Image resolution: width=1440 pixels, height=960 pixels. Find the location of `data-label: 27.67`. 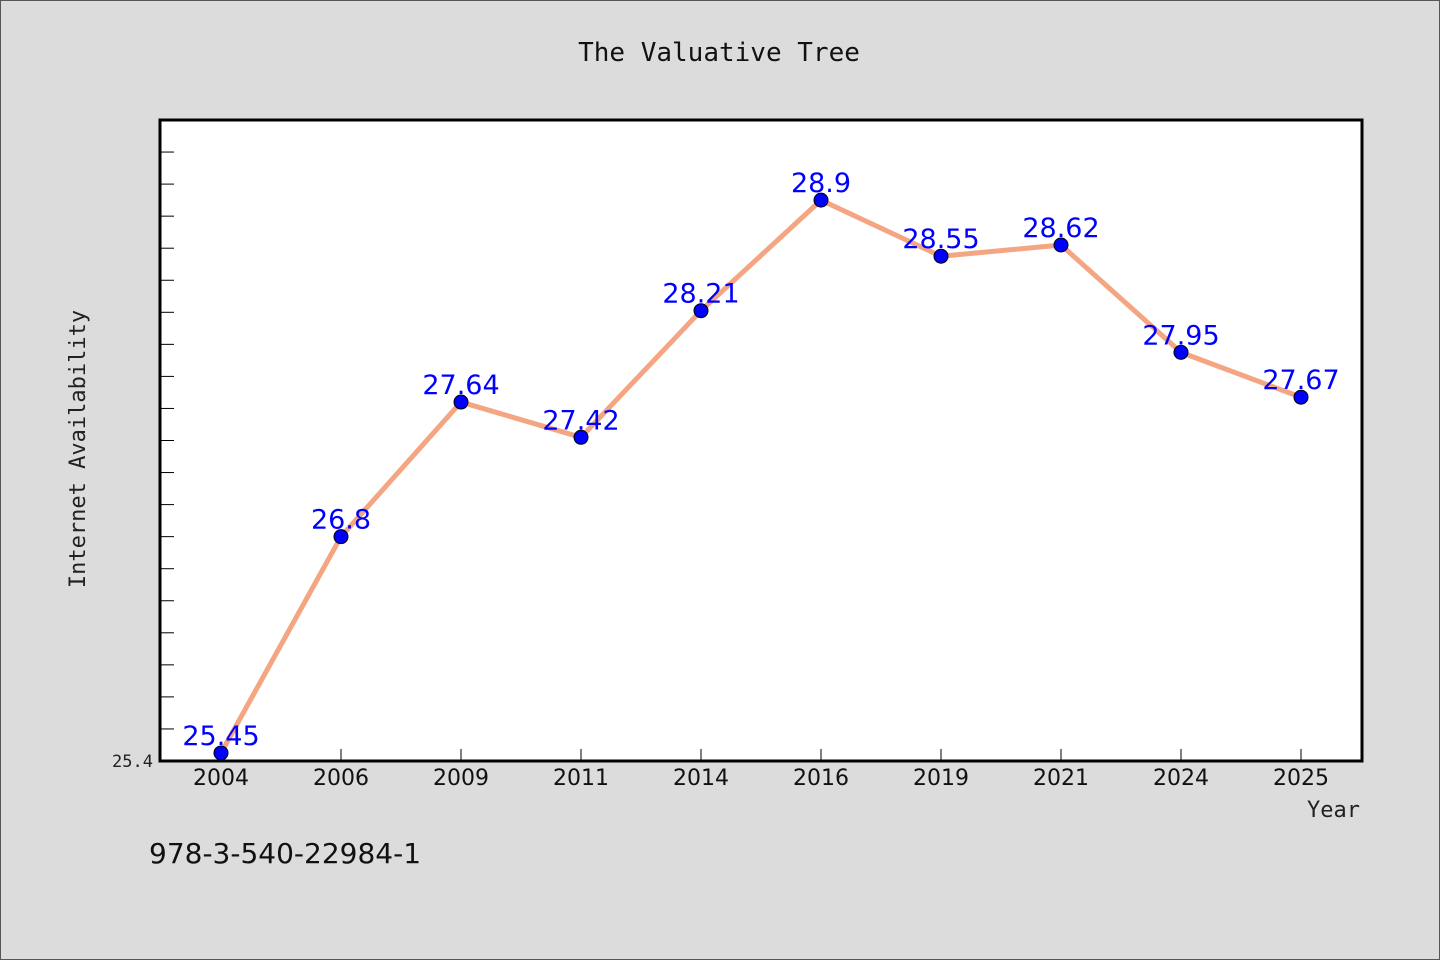

data-label: 27.67 is located at coordinates (1300, 380).